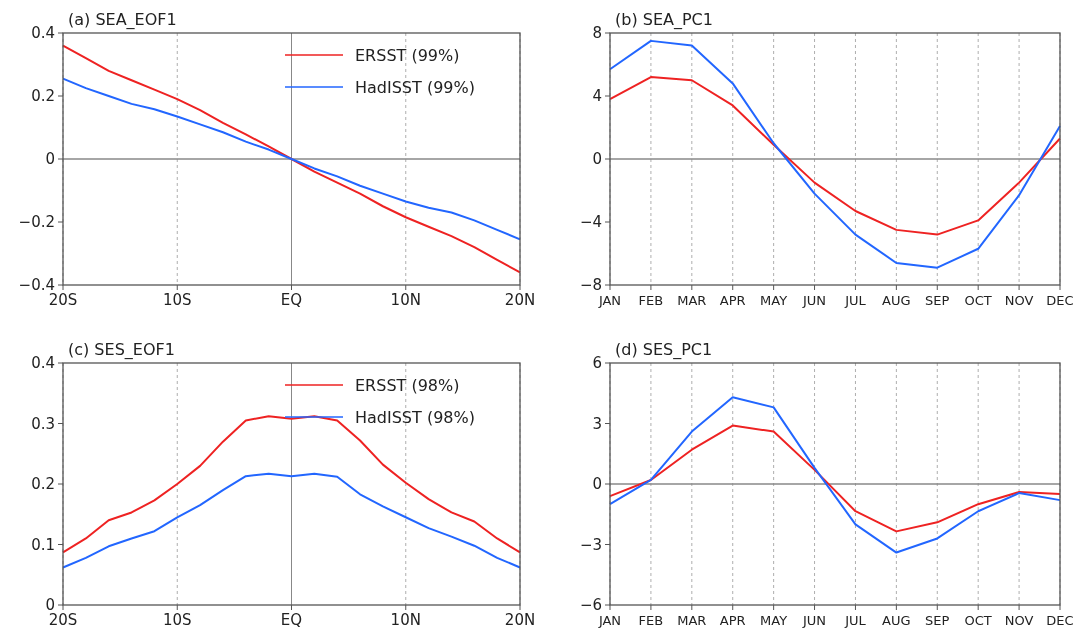 The width and height of the screenshot is (1086, 642). I want to click on chart-title: (c) SES_EOF1, so click(121, 350).